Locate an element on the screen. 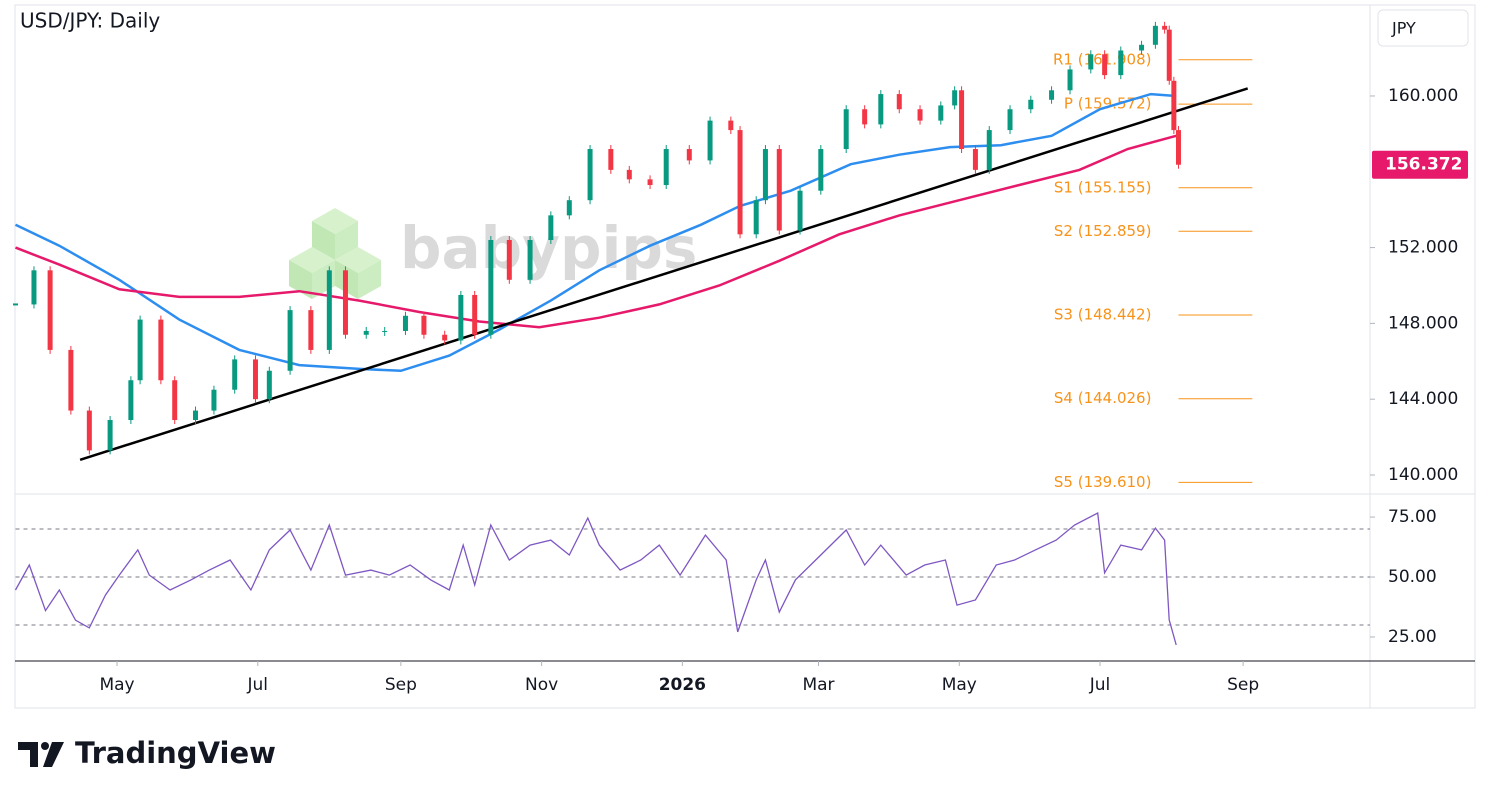  chart-title: USD/JPY: Daily is located at coordinates (90, 21).